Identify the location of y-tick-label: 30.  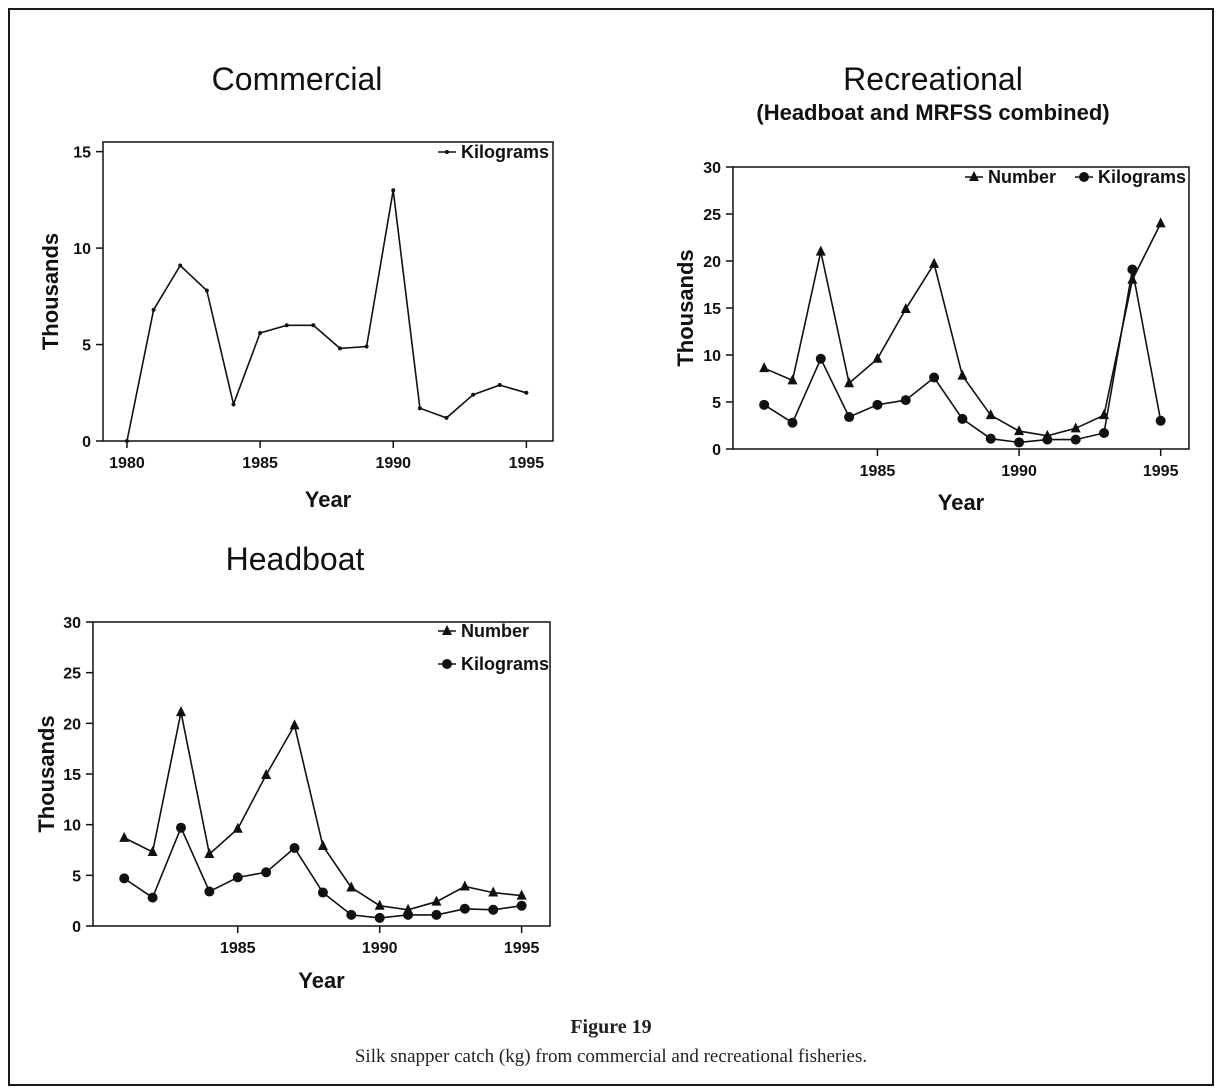
(712, 168).